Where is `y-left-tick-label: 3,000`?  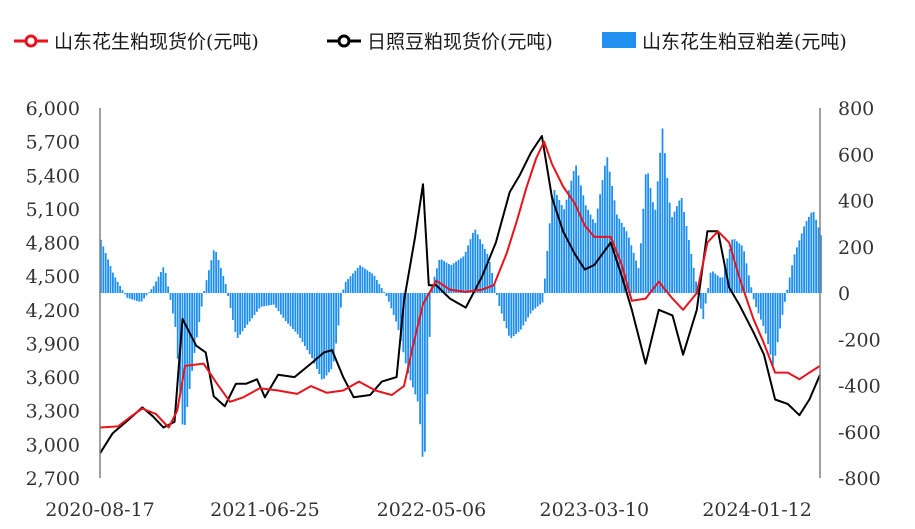 y-left-tick-label: 3,000 is located at coordinates (53, 445).